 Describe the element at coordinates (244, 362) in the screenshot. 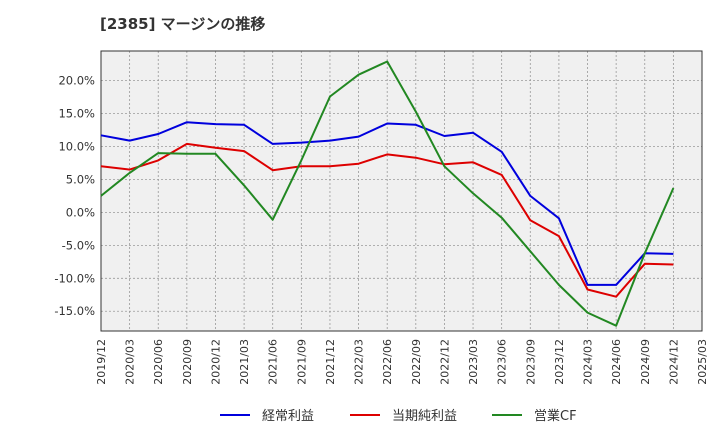

I see `x-tick-label: 2021/03` at that location.